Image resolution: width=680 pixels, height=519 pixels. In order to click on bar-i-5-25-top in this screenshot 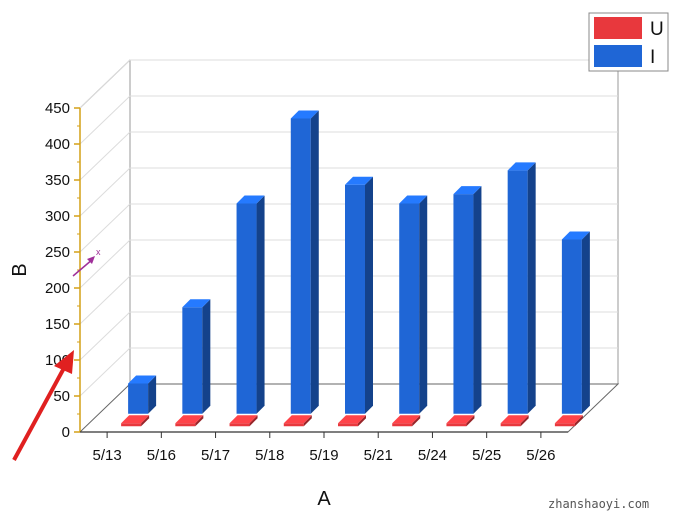, I will do `click(521, 166)`.